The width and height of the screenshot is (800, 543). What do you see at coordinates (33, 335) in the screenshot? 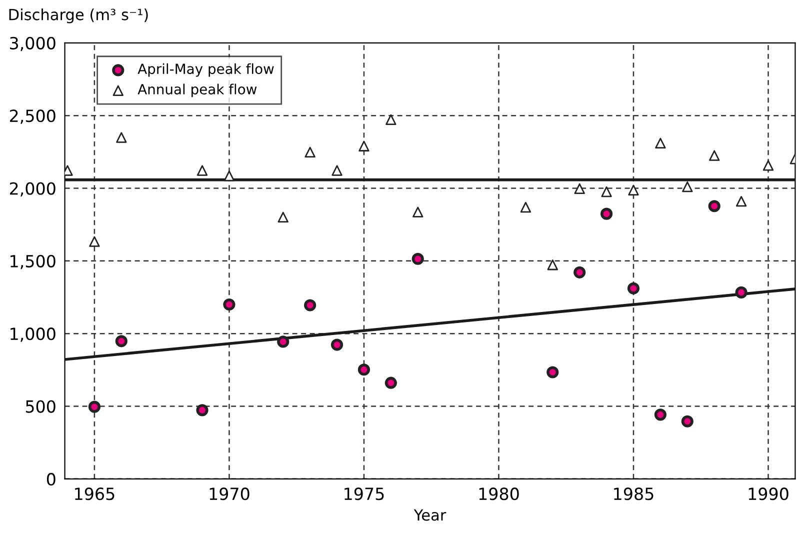
I see `y-tick-label: 1,000` at bounding box center [33, 335].